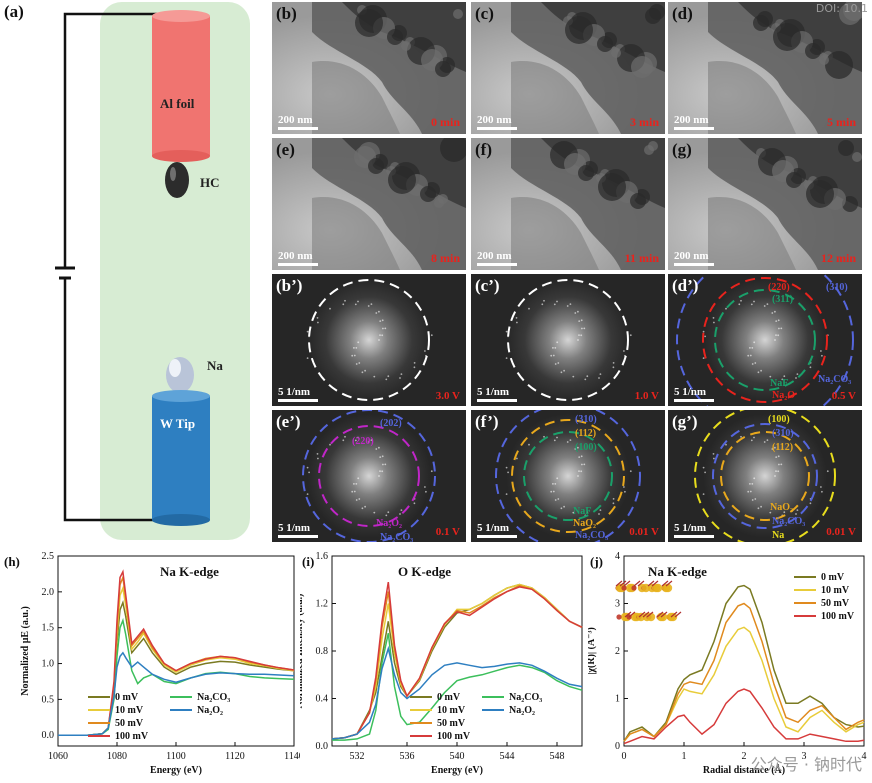 The height and width of the screenshot is (783, 872). What do you see at coordinates (507, 756) in the screenshot?
I see `x-tick-label: 544` at bounding box center [507, 756].